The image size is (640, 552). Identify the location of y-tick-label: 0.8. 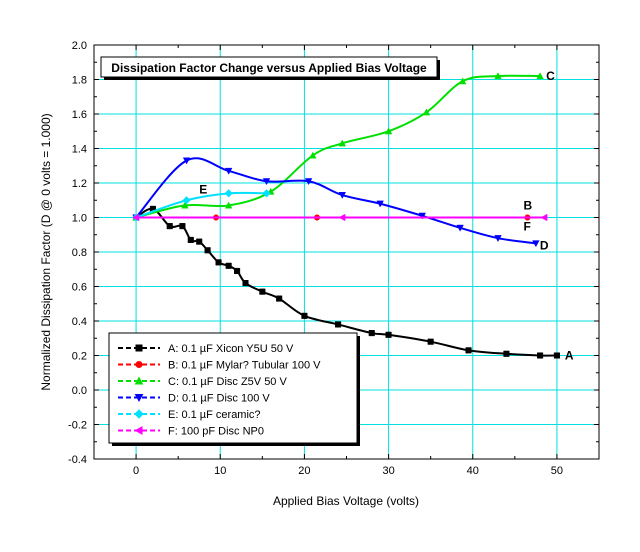
(79, 253).